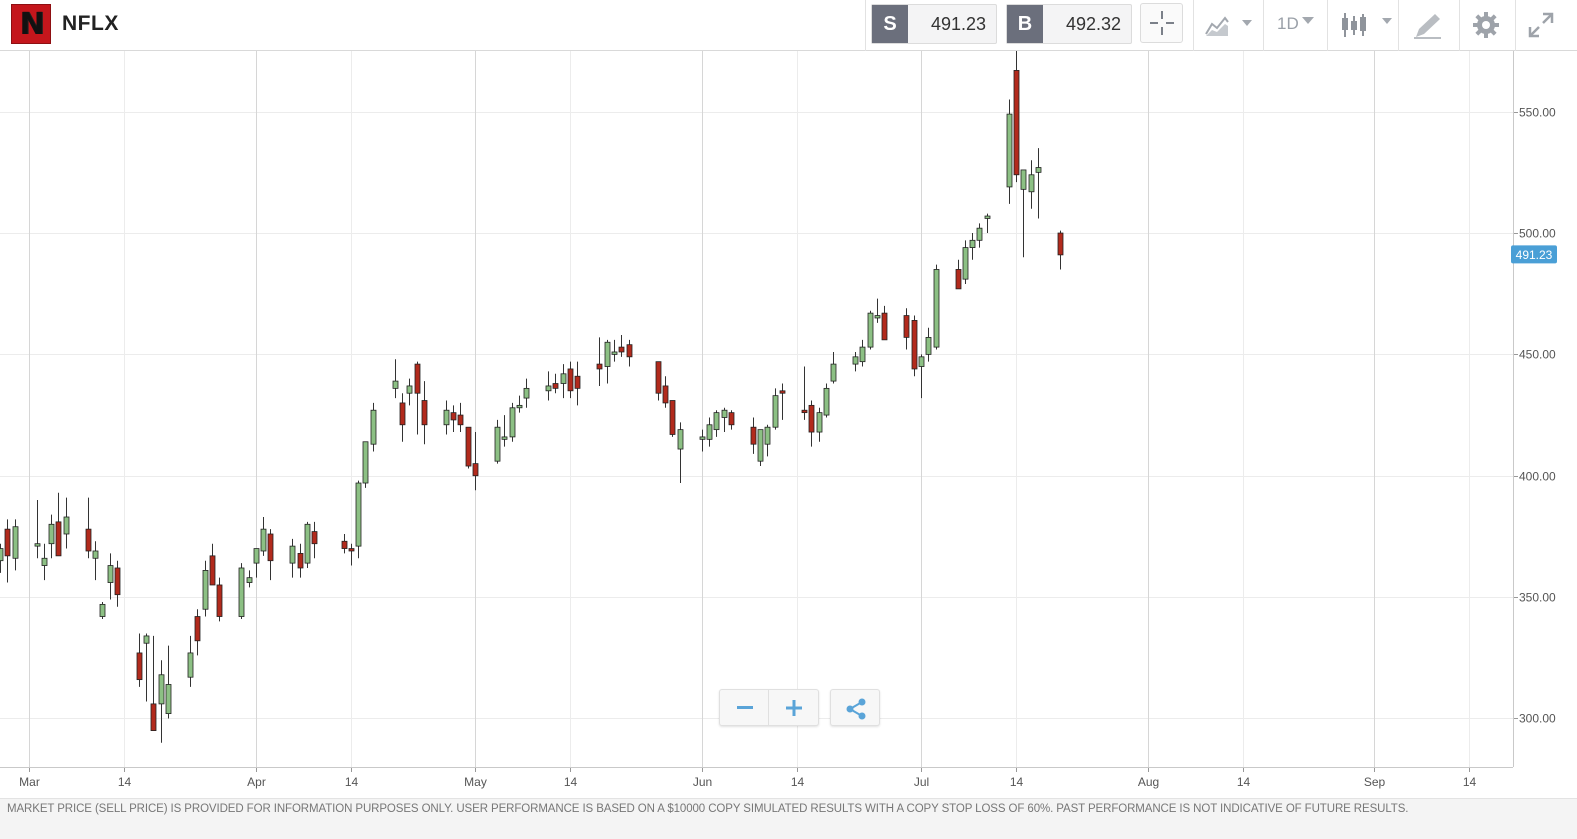 The image size is (1577, 839). I want to click on x-tick-label: Aug, so click(1148, 782).